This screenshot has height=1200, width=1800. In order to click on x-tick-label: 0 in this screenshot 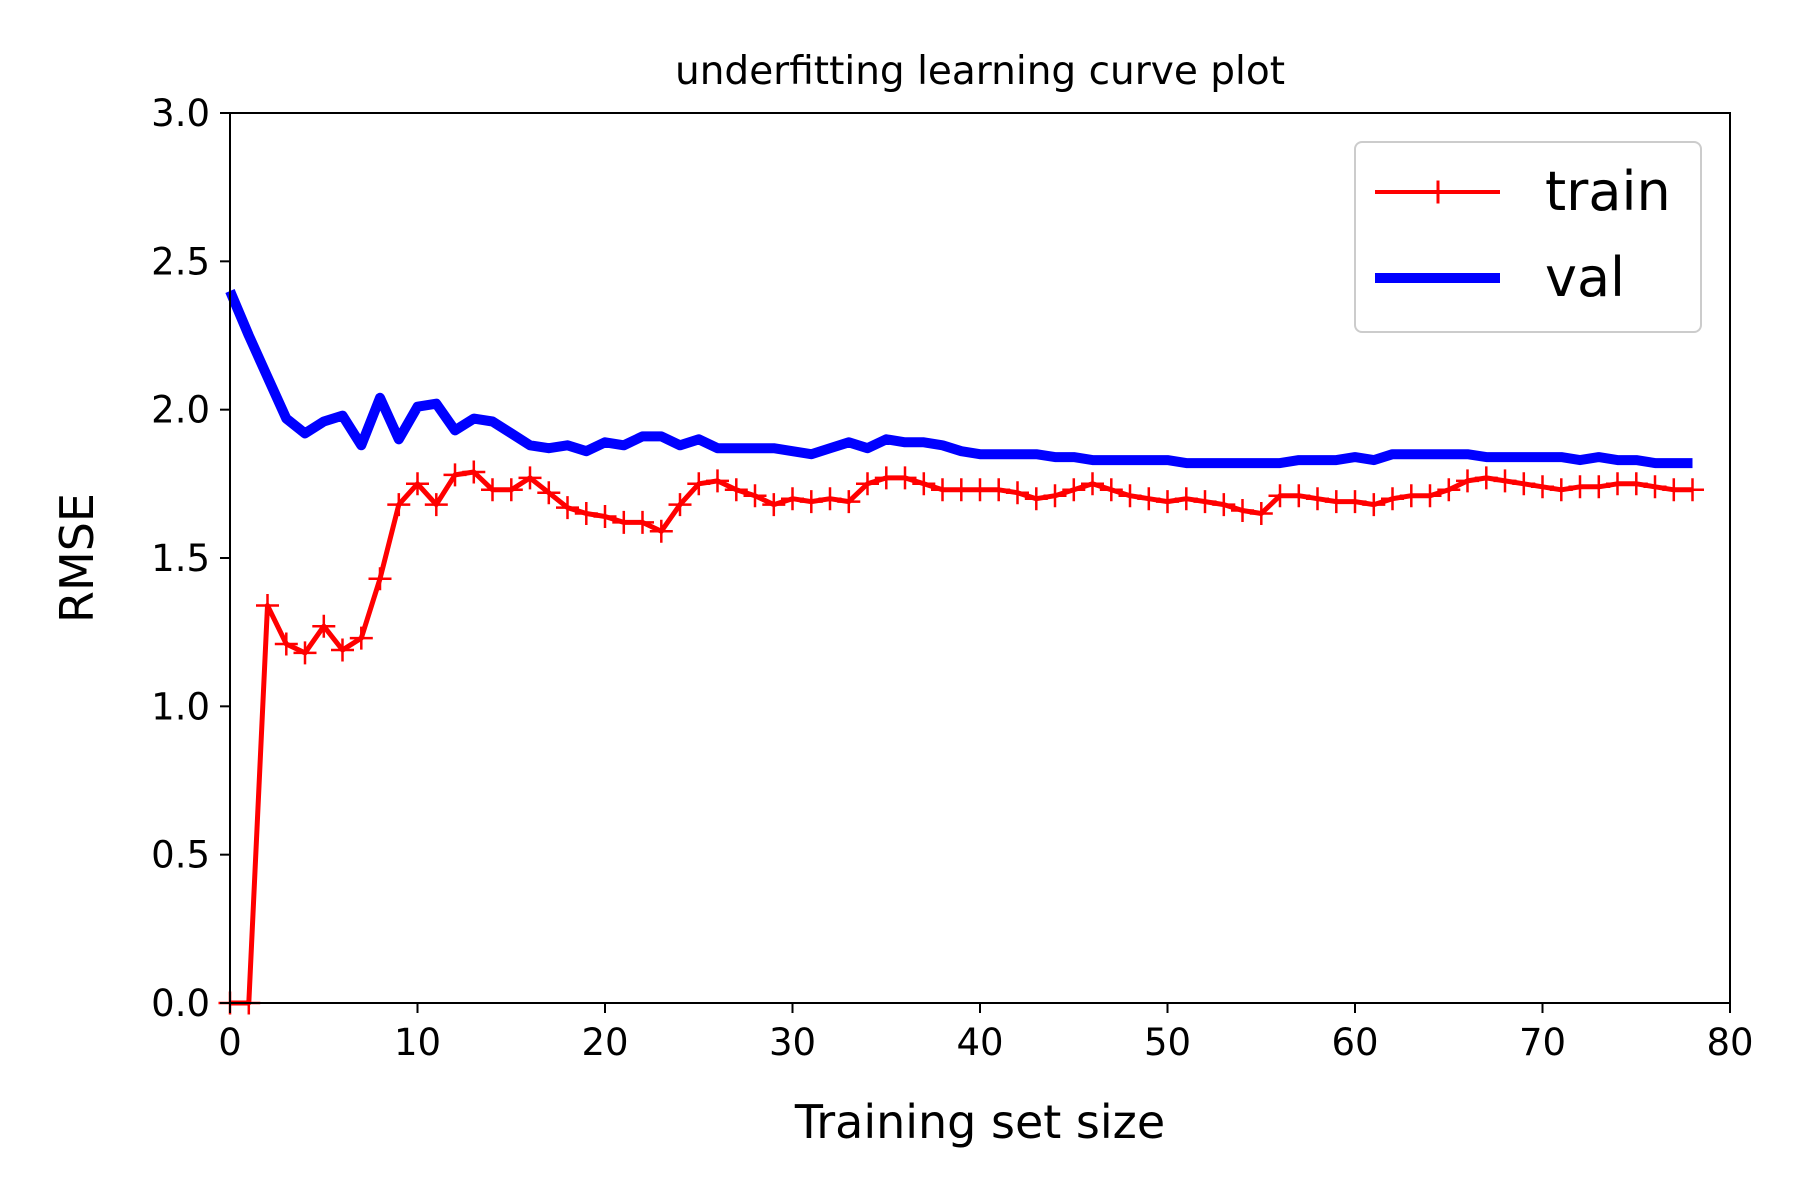, I will do `click(230, 1042)`.